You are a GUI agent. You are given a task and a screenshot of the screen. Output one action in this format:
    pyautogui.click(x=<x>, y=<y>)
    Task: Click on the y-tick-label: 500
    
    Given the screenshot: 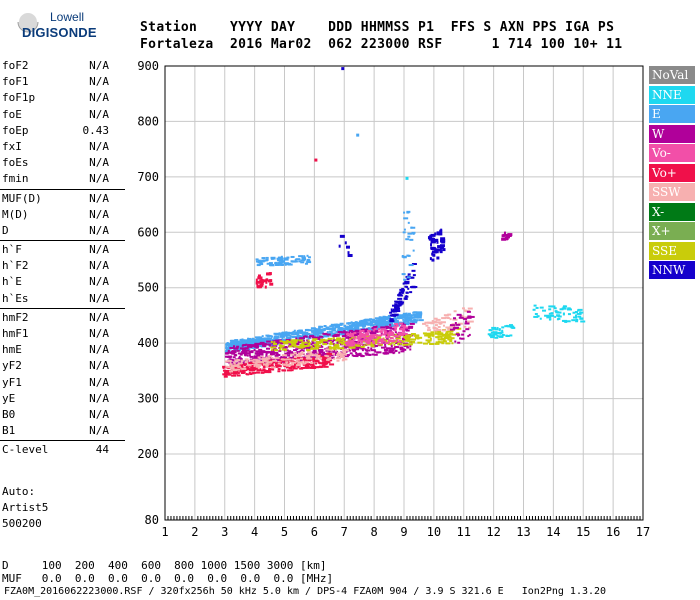 What is the action you would take?
    pyautogui.click(x=148, y=288)
    